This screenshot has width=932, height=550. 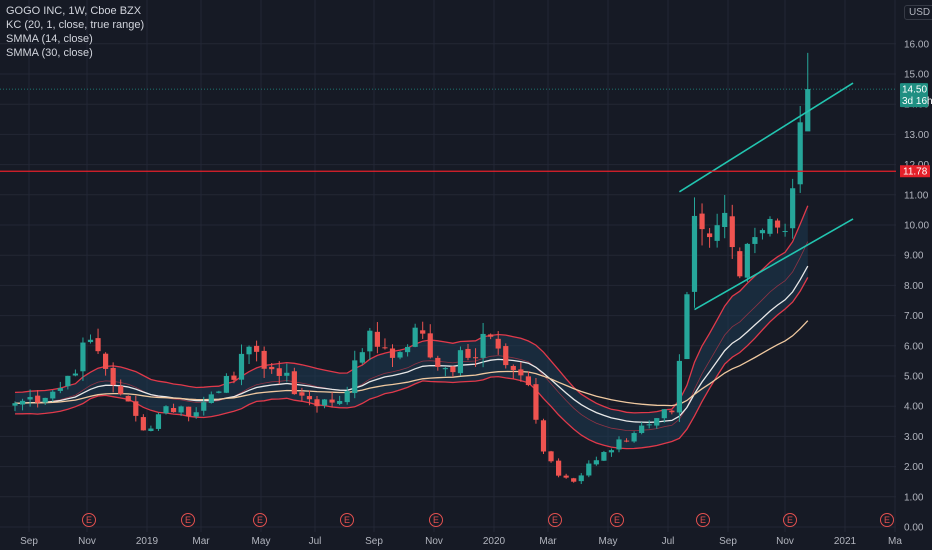 What do you see at coordinates (49, 39) in the screenshot?
I see `indicator-smma-14: SMMA (14, close)` at bounding box center [49, 39].